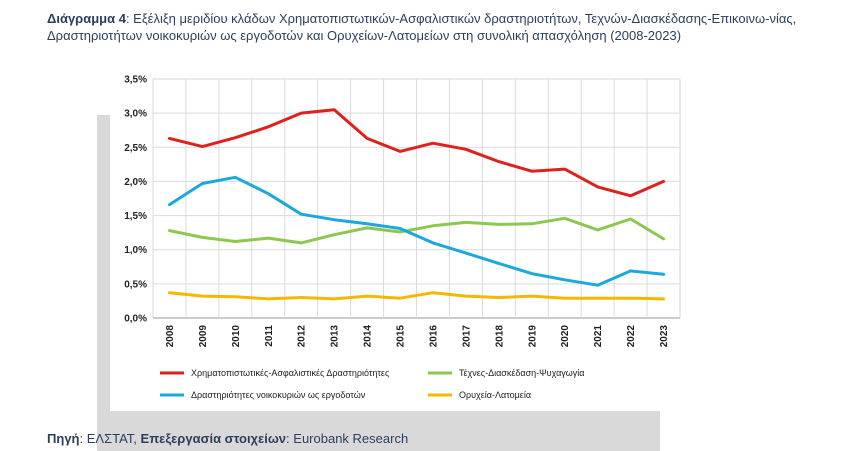 This screenshot has width=862, height=451. What do you see at coordinates (631, 336) in the screenshot?
I see `x-tick-label: 2022` at bounding box center [631, 336].